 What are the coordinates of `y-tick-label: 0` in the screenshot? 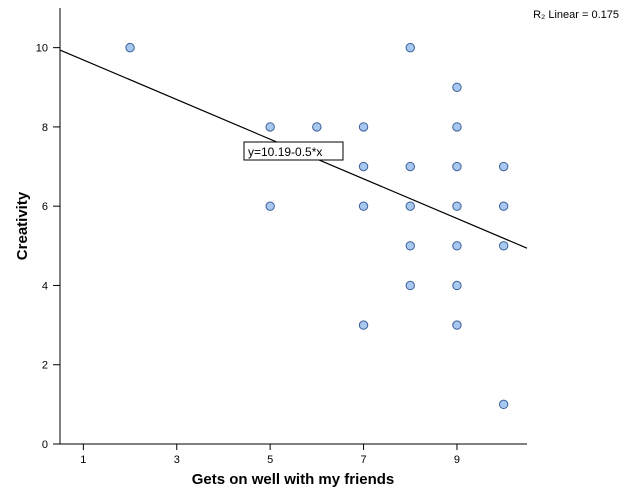 It's located at (45, 445).